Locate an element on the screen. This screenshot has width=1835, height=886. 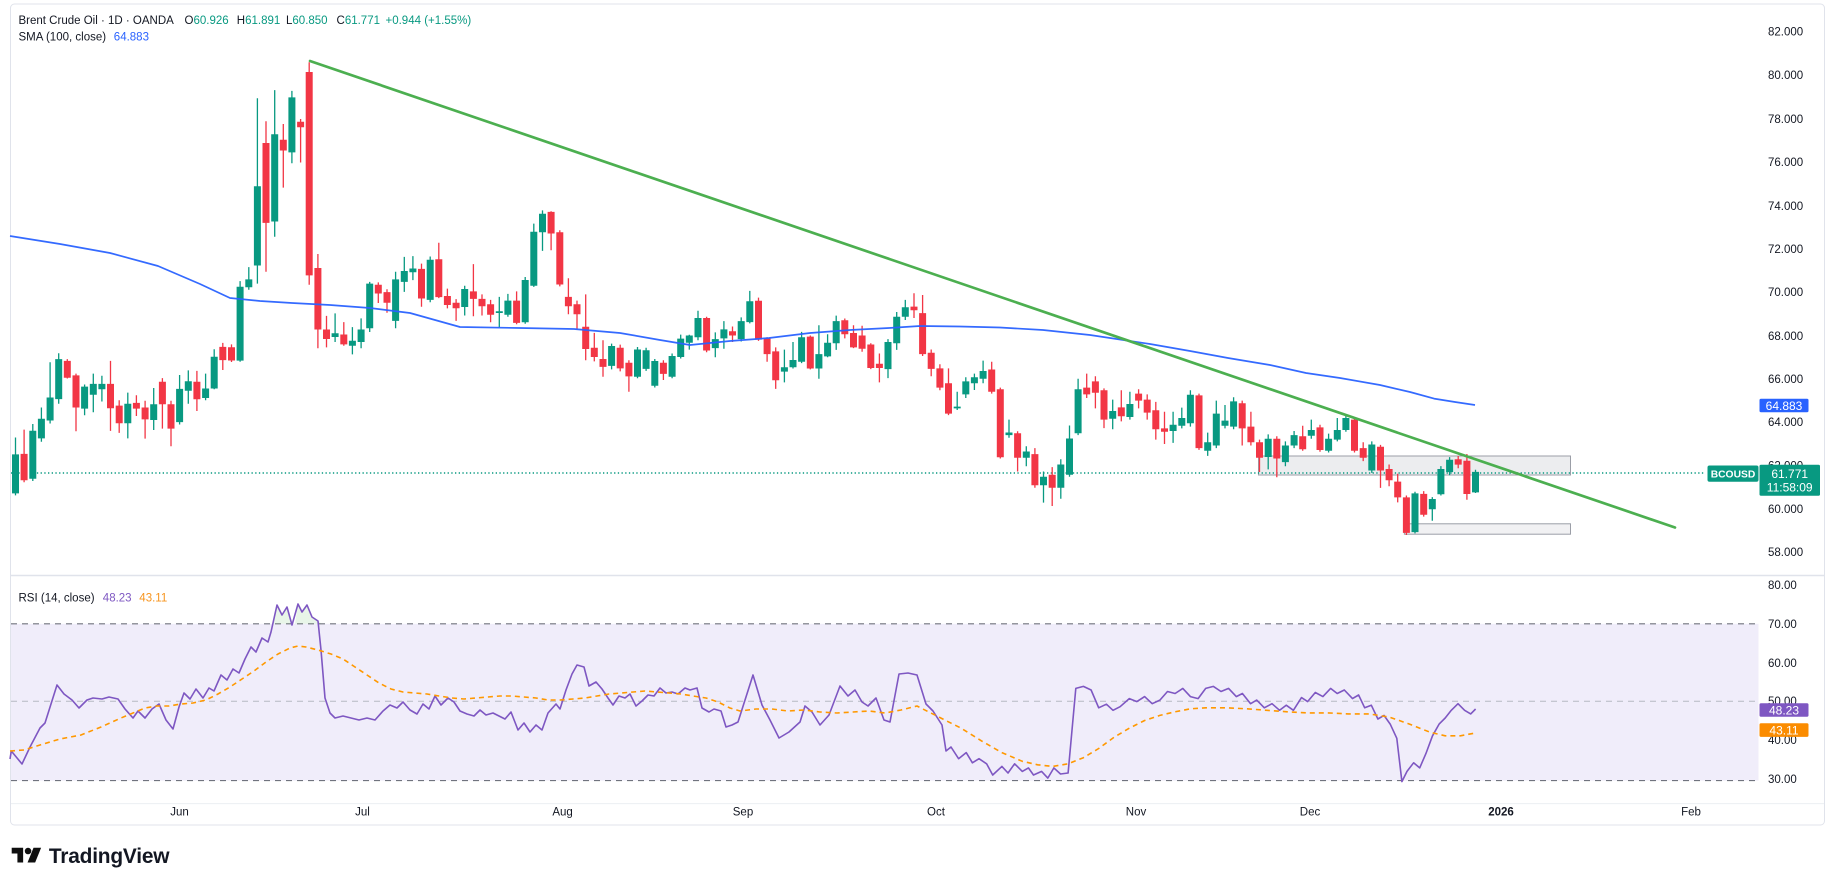
svg-text: 30.00 is located at coordinates (1782, 780).